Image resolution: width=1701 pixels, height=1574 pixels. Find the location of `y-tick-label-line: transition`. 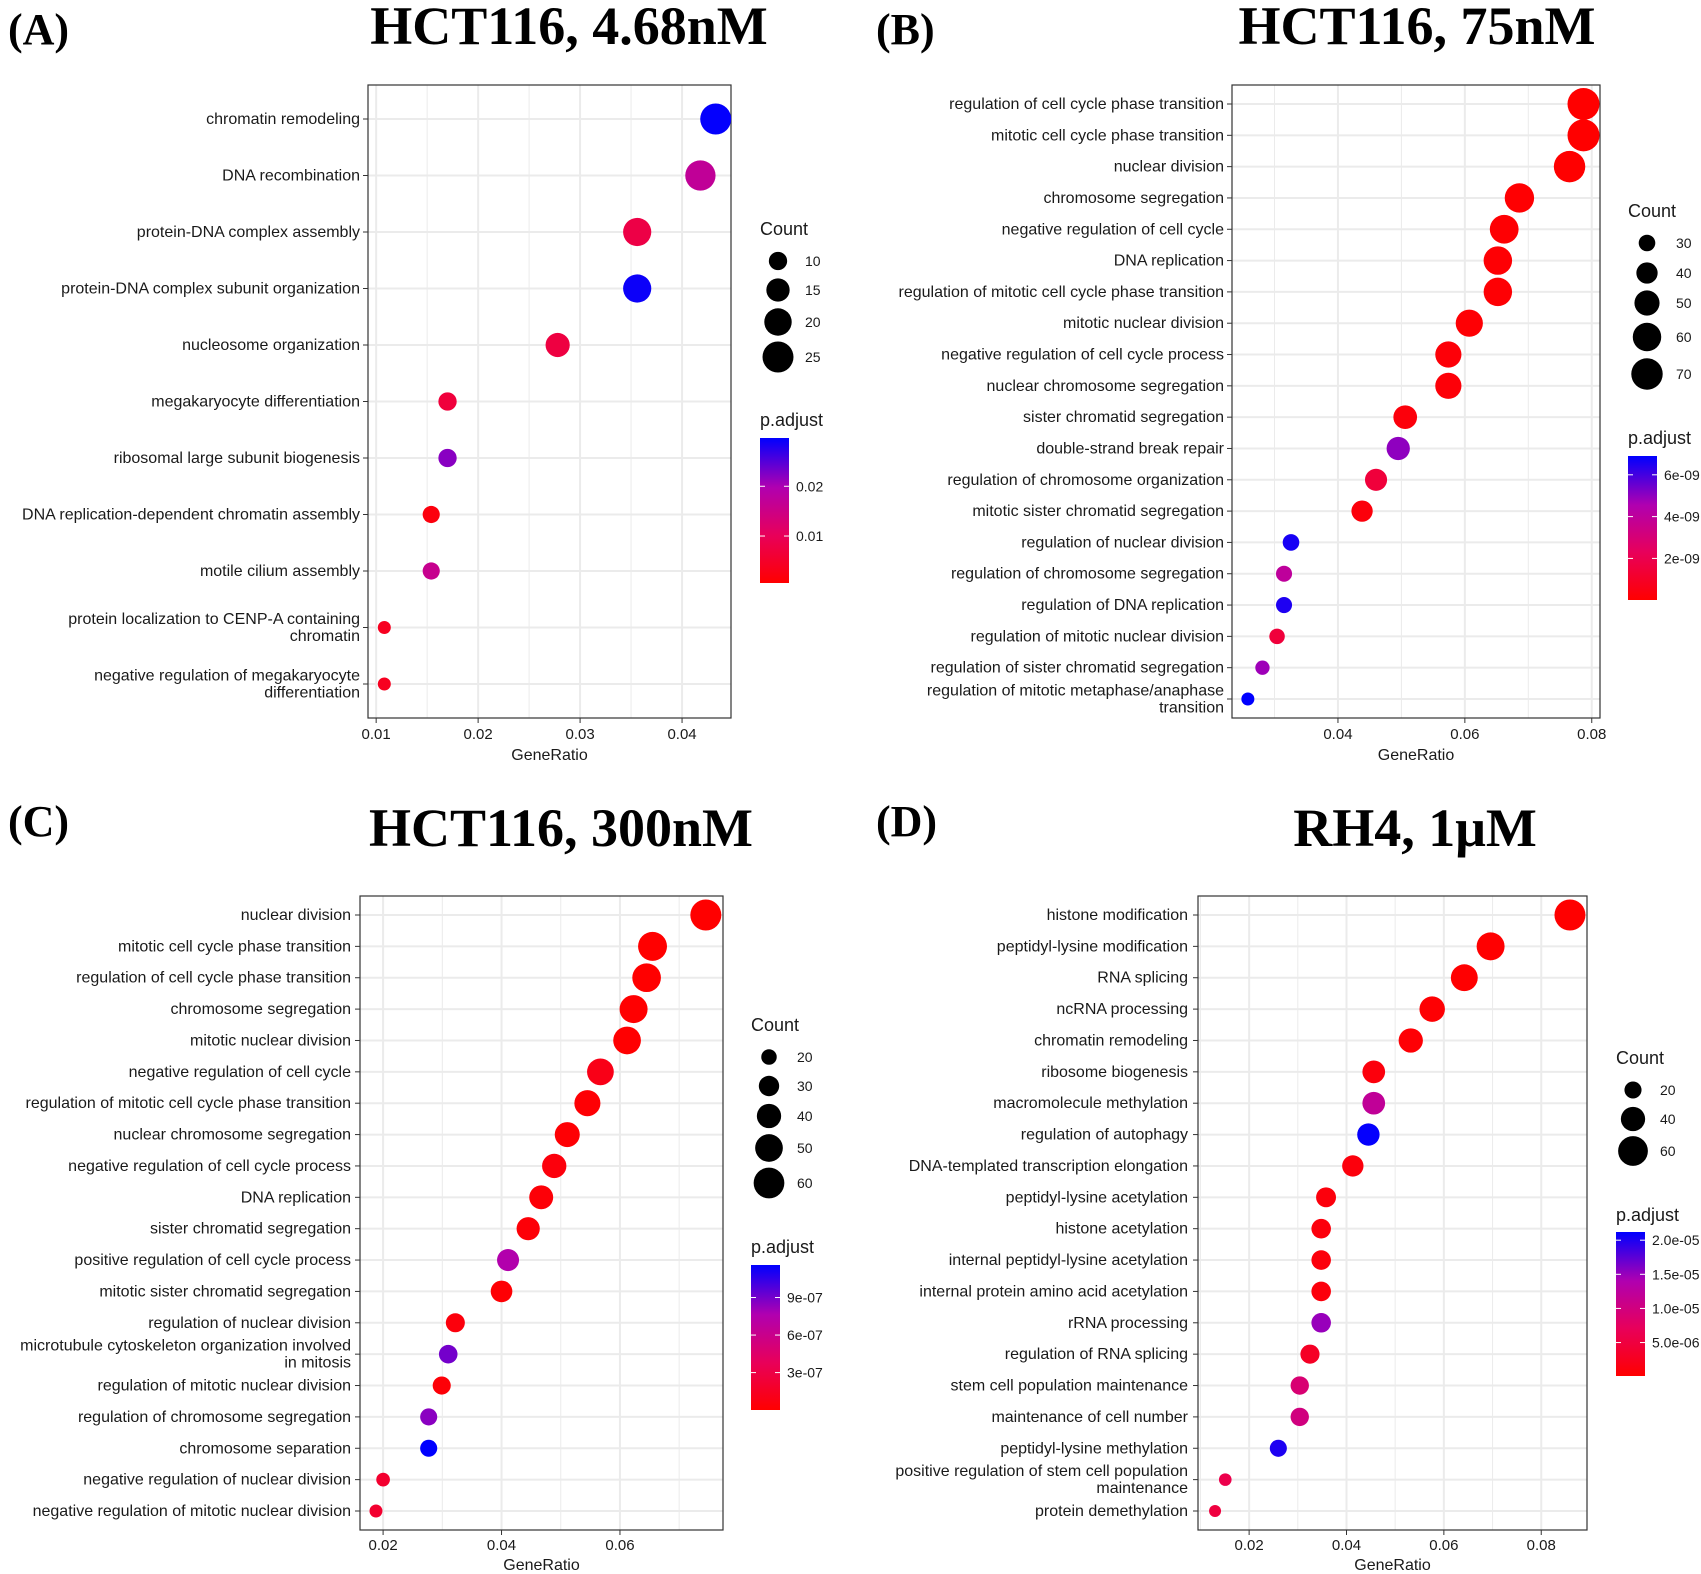

y-tick-label-line: transition is located at coordinates (1191, 708).